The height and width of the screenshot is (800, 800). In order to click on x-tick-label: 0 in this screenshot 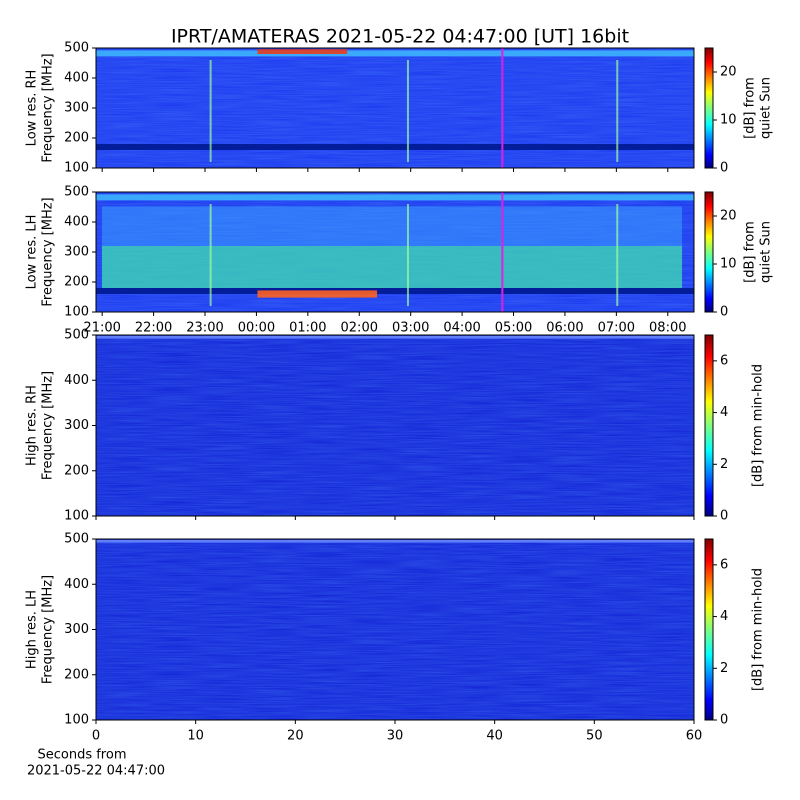, I will do `click(96, 736)`.